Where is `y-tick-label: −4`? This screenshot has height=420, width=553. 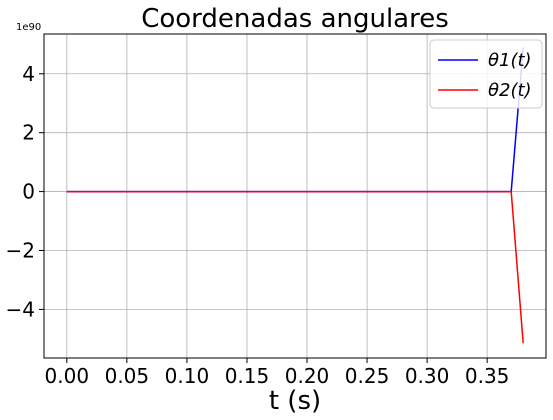 y-tick-label: −4 is located at coordinates (20, 309).